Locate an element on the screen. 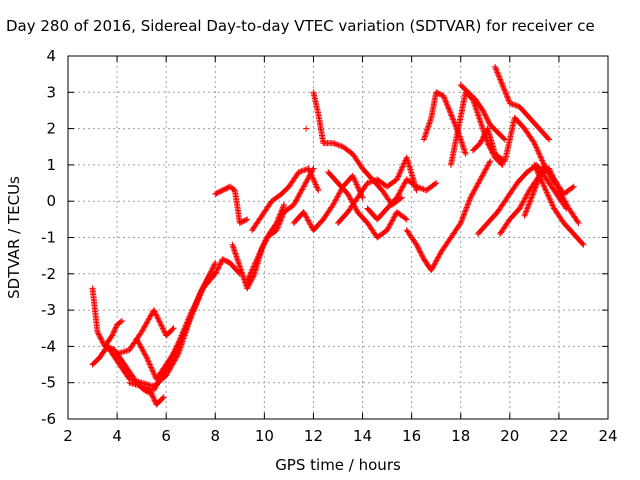 Image resolution: width=640 pixels, height=480 pixels. y-tick-label: 2 is located at coordinates (51, 129).